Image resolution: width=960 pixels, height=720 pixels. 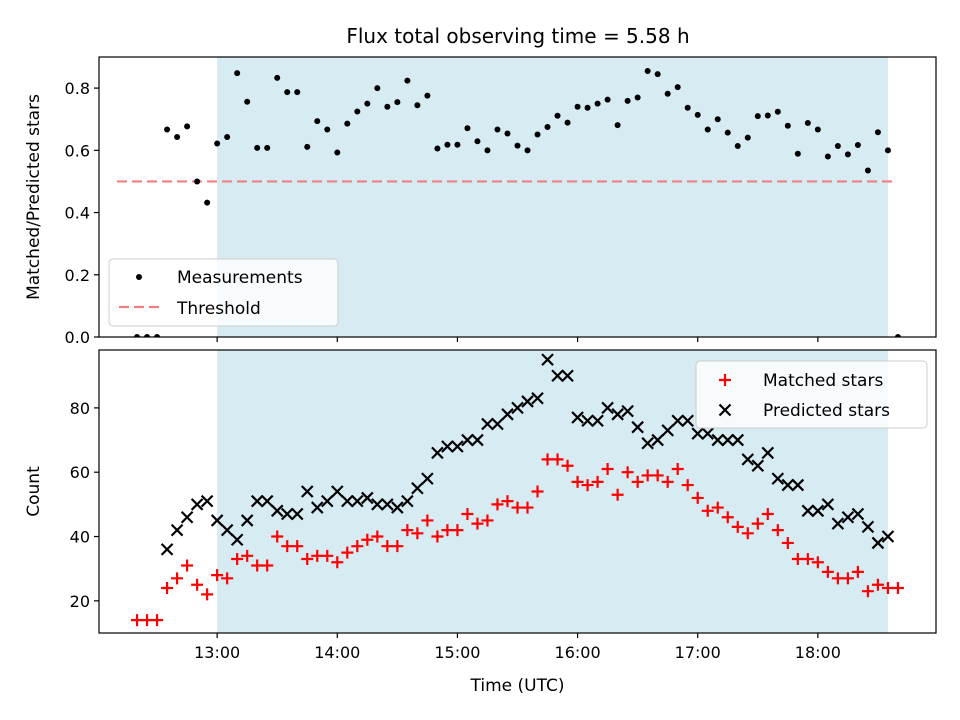 What do you see at coordinates (823, 381) in the screenshot?
I see `legend-label-matched: Matched stars` at bounding box center [823, 381].